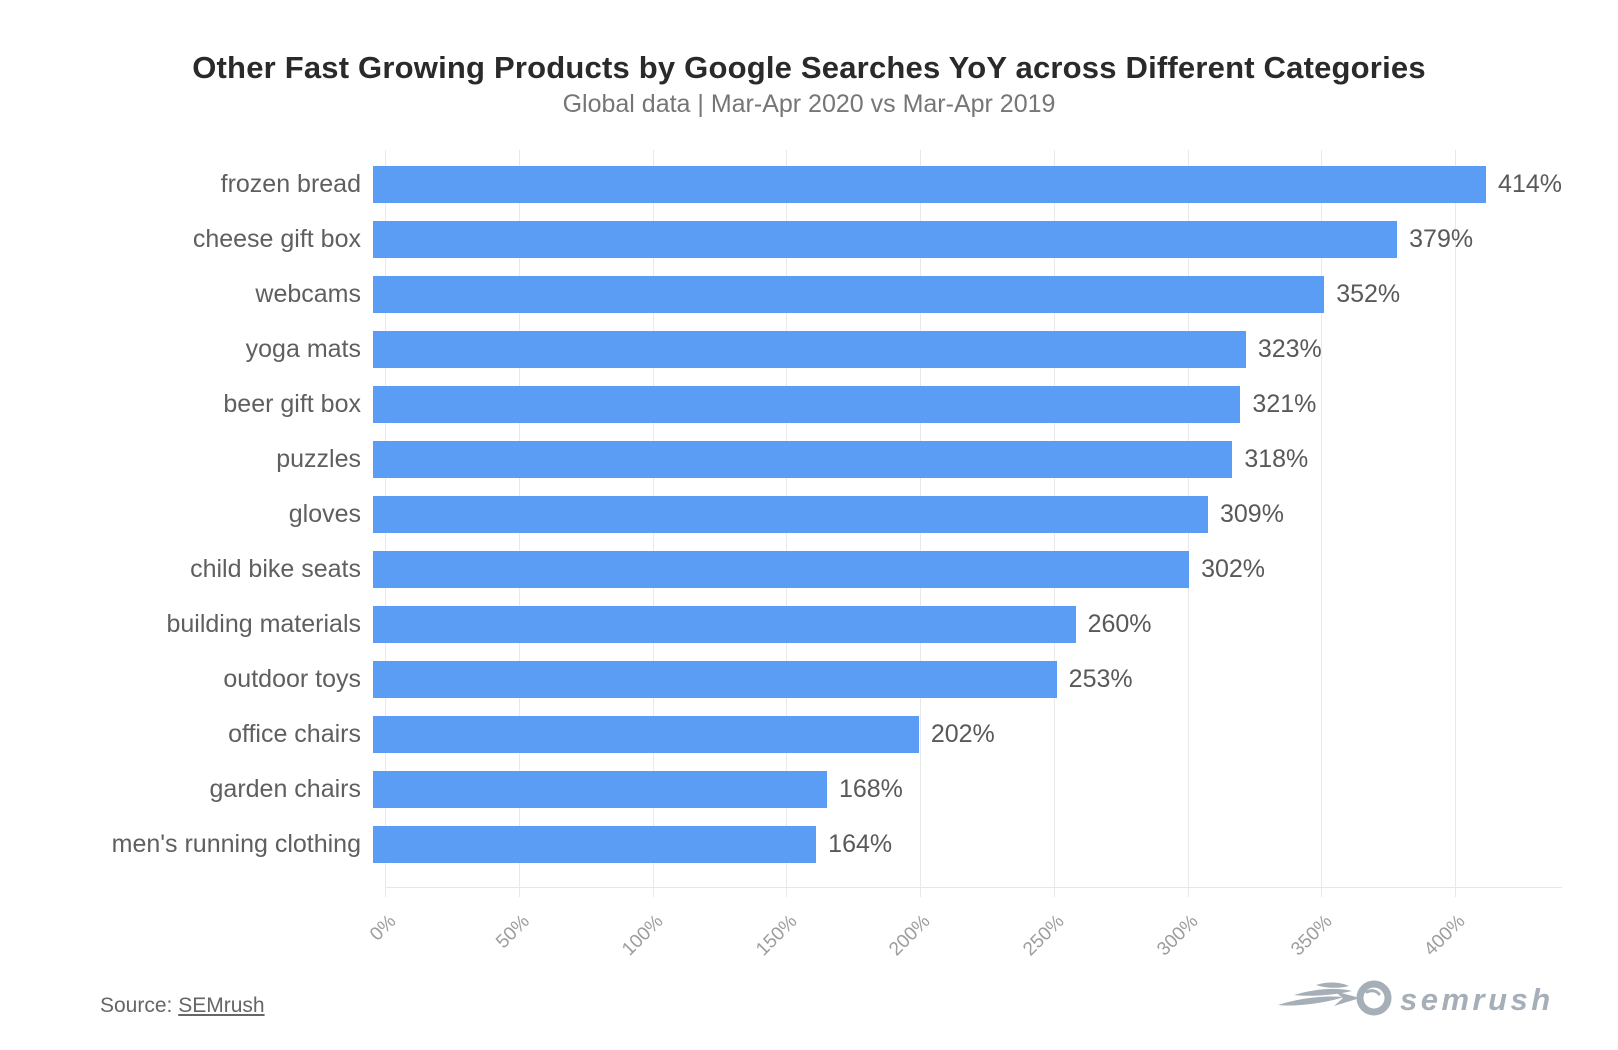 Image resolution: width=1618 pixels, height=1050 pixels. Describe the element at coordinates (1044, 936) in the screenshot. I see `x-tick-label: 250%` at that location.